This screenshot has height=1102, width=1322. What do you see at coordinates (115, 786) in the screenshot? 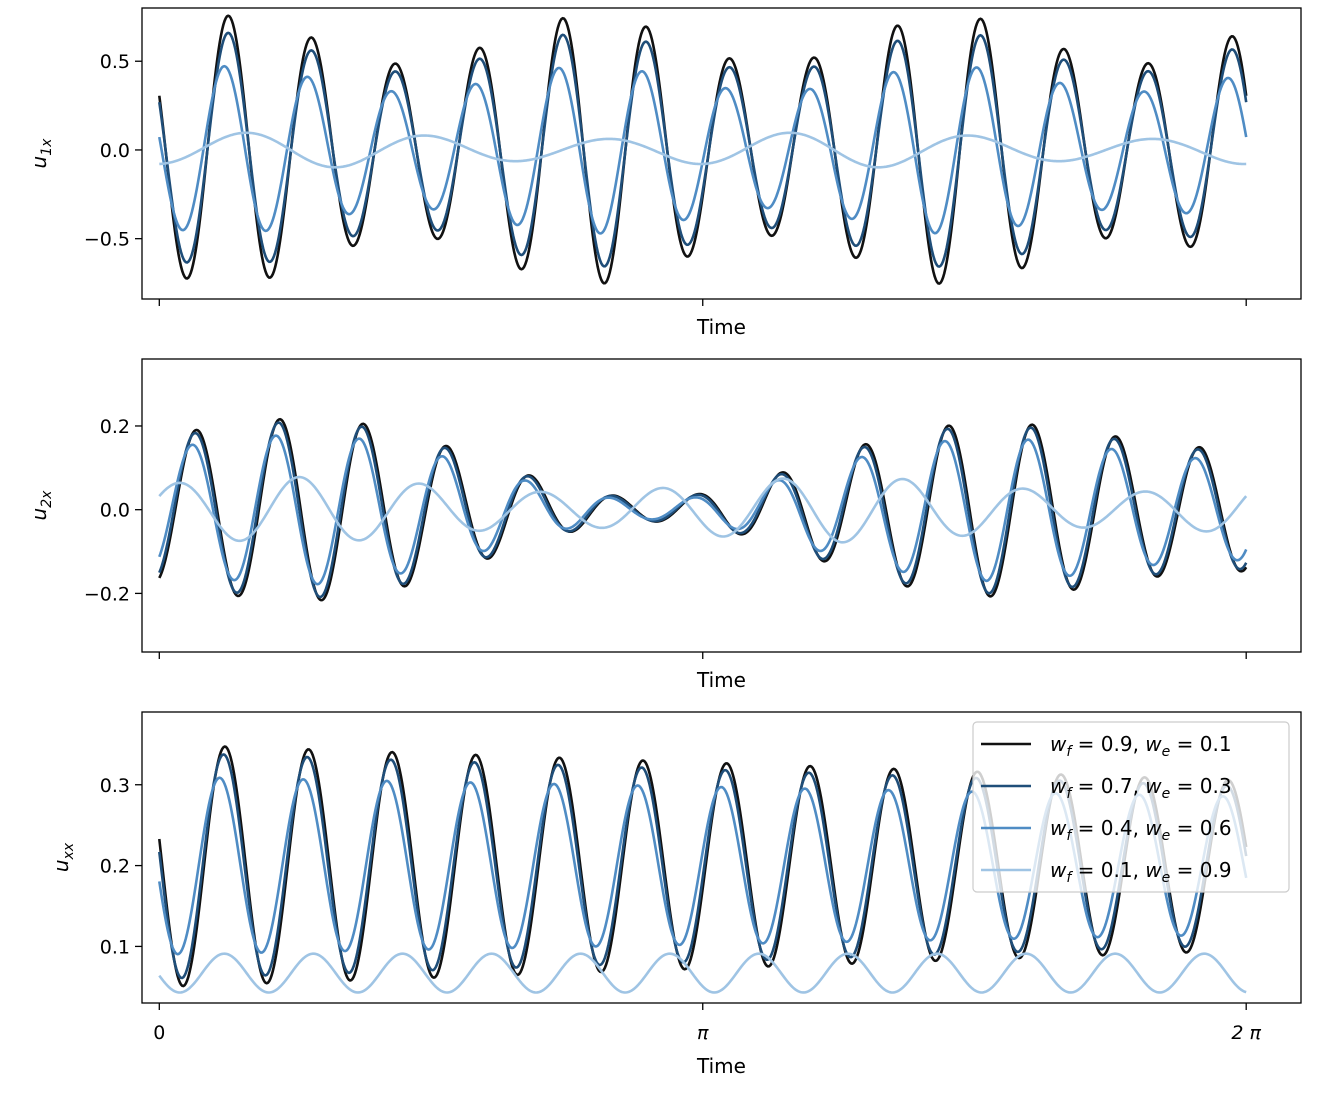
I see `y-tick-label: 0.3` at bounding box center [115, 786].